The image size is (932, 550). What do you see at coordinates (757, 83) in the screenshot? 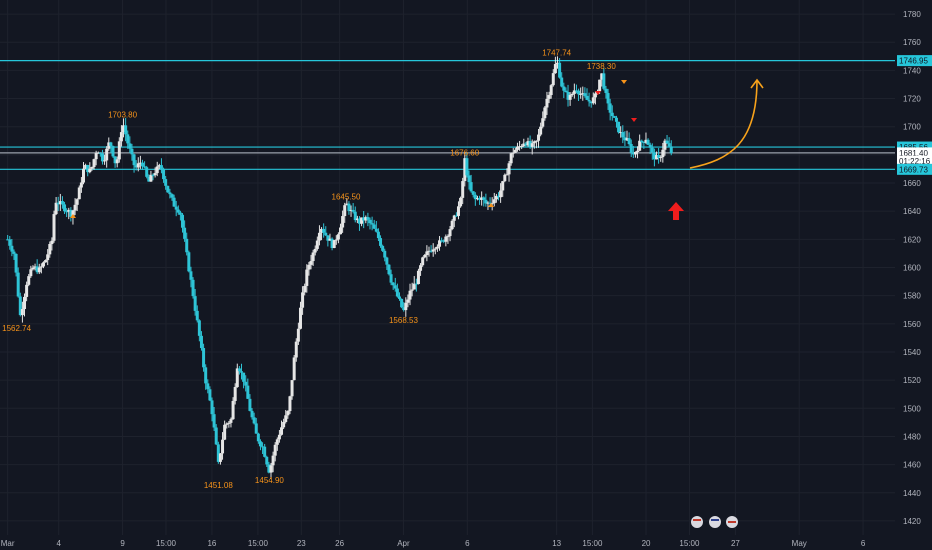
I see `forecast-arrow-head` at bounding box center [757, 83].